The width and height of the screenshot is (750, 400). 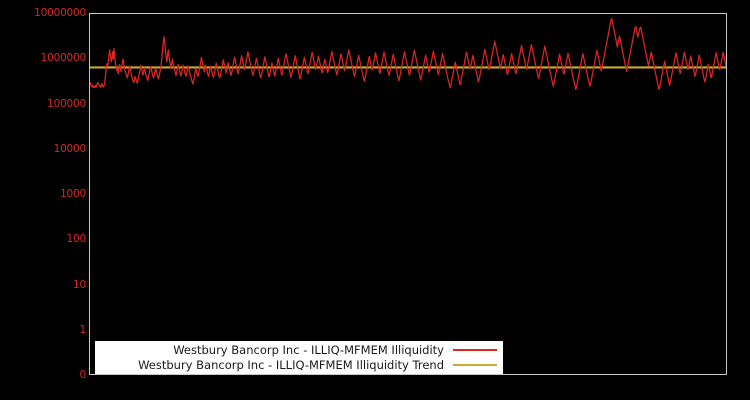 What do you see at coordinates (73, 194) in the screenshot?
I see `y-axis-tick-label: 1000` at bounding box center [73, 194].